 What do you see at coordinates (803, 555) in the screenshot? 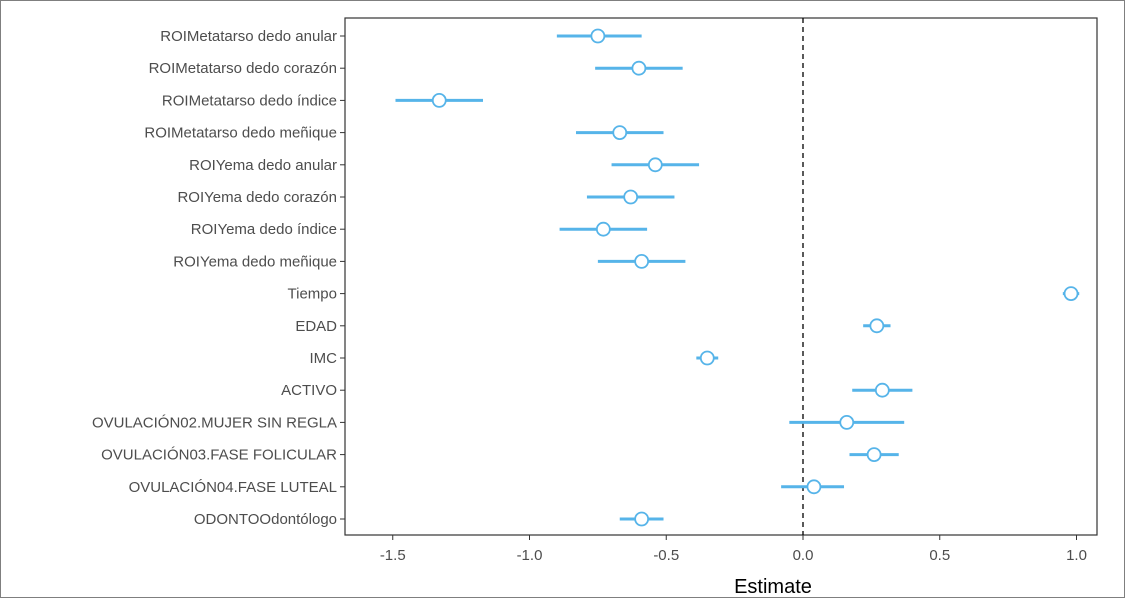
I see `x-tick-label: 0.0` at bounding box center [803, 555].